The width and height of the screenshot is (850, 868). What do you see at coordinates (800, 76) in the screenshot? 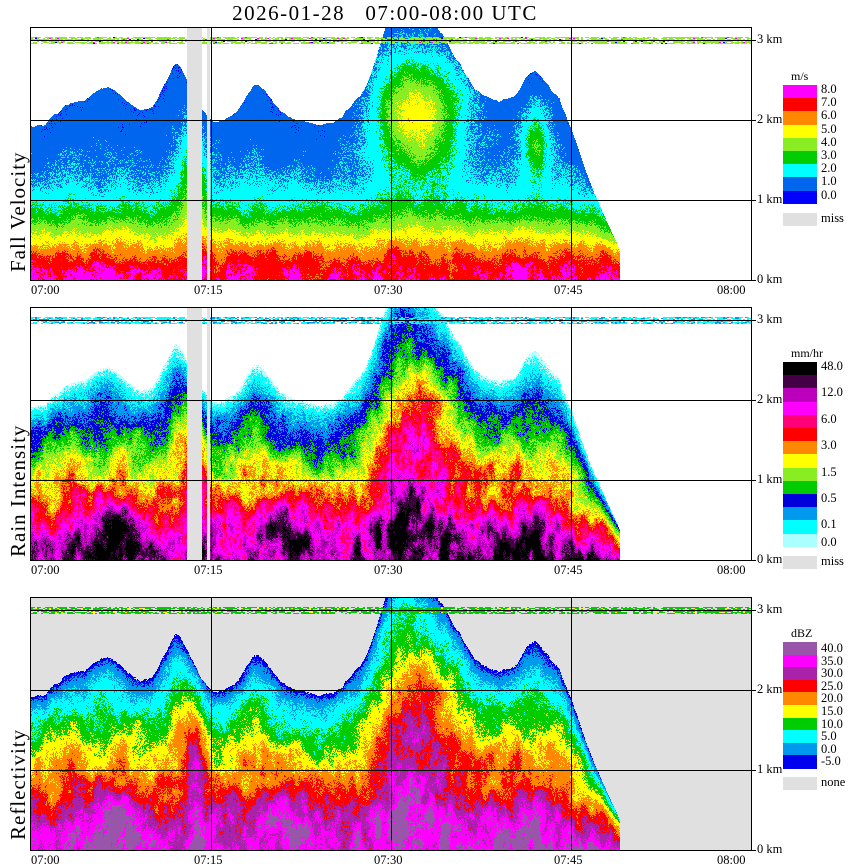
I see `colorbar-unit-label: m/s` at bounding box center [800, 76].